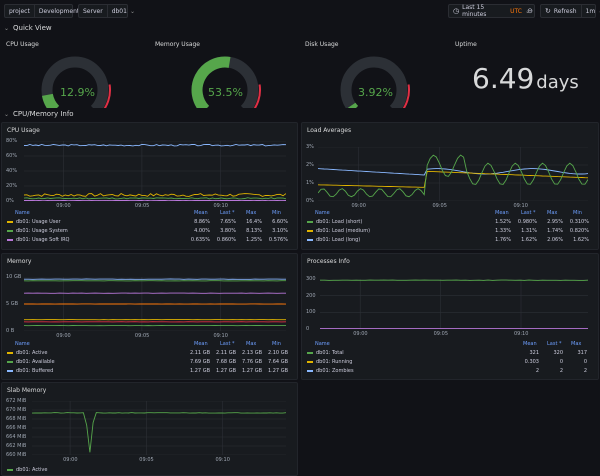 The image size is (600, 476). Describe the element at coordinates (254, 231) in the screenshot. I see `legend-max: 8.13%` at that location.